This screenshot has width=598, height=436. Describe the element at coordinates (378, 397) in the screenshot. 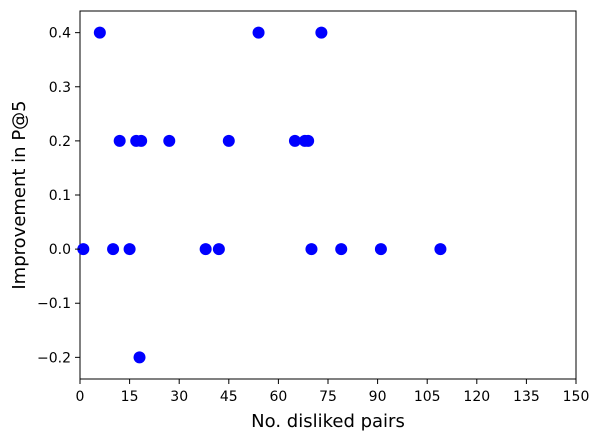

I see `x-tick-label: 90` at that location.